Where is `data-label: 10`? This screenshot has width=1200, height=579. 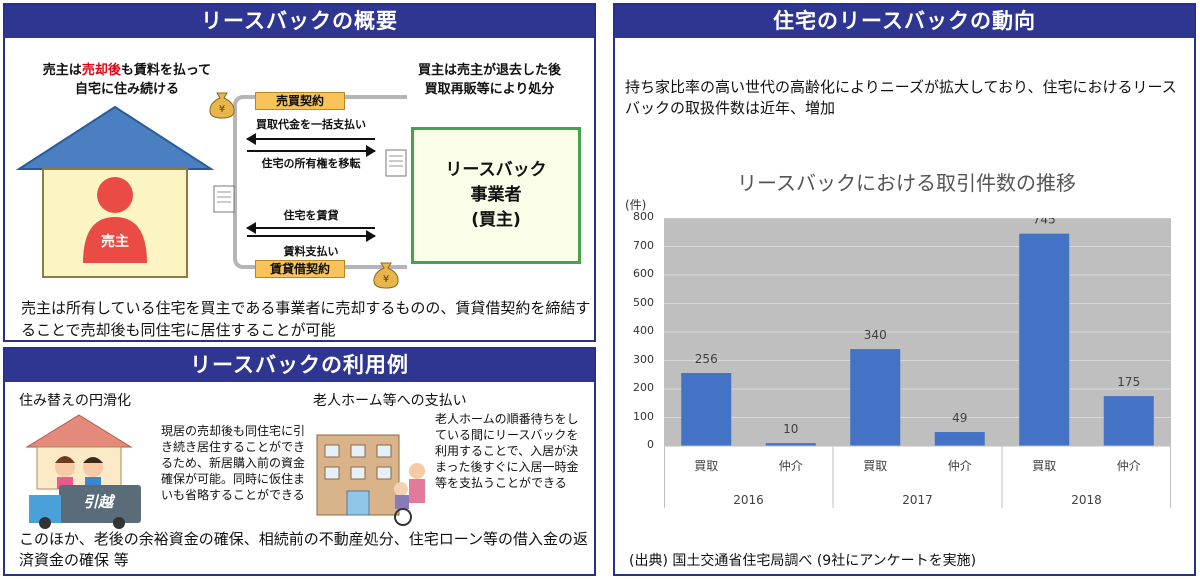 data-label: 10 is located at coordinates (790, 429).